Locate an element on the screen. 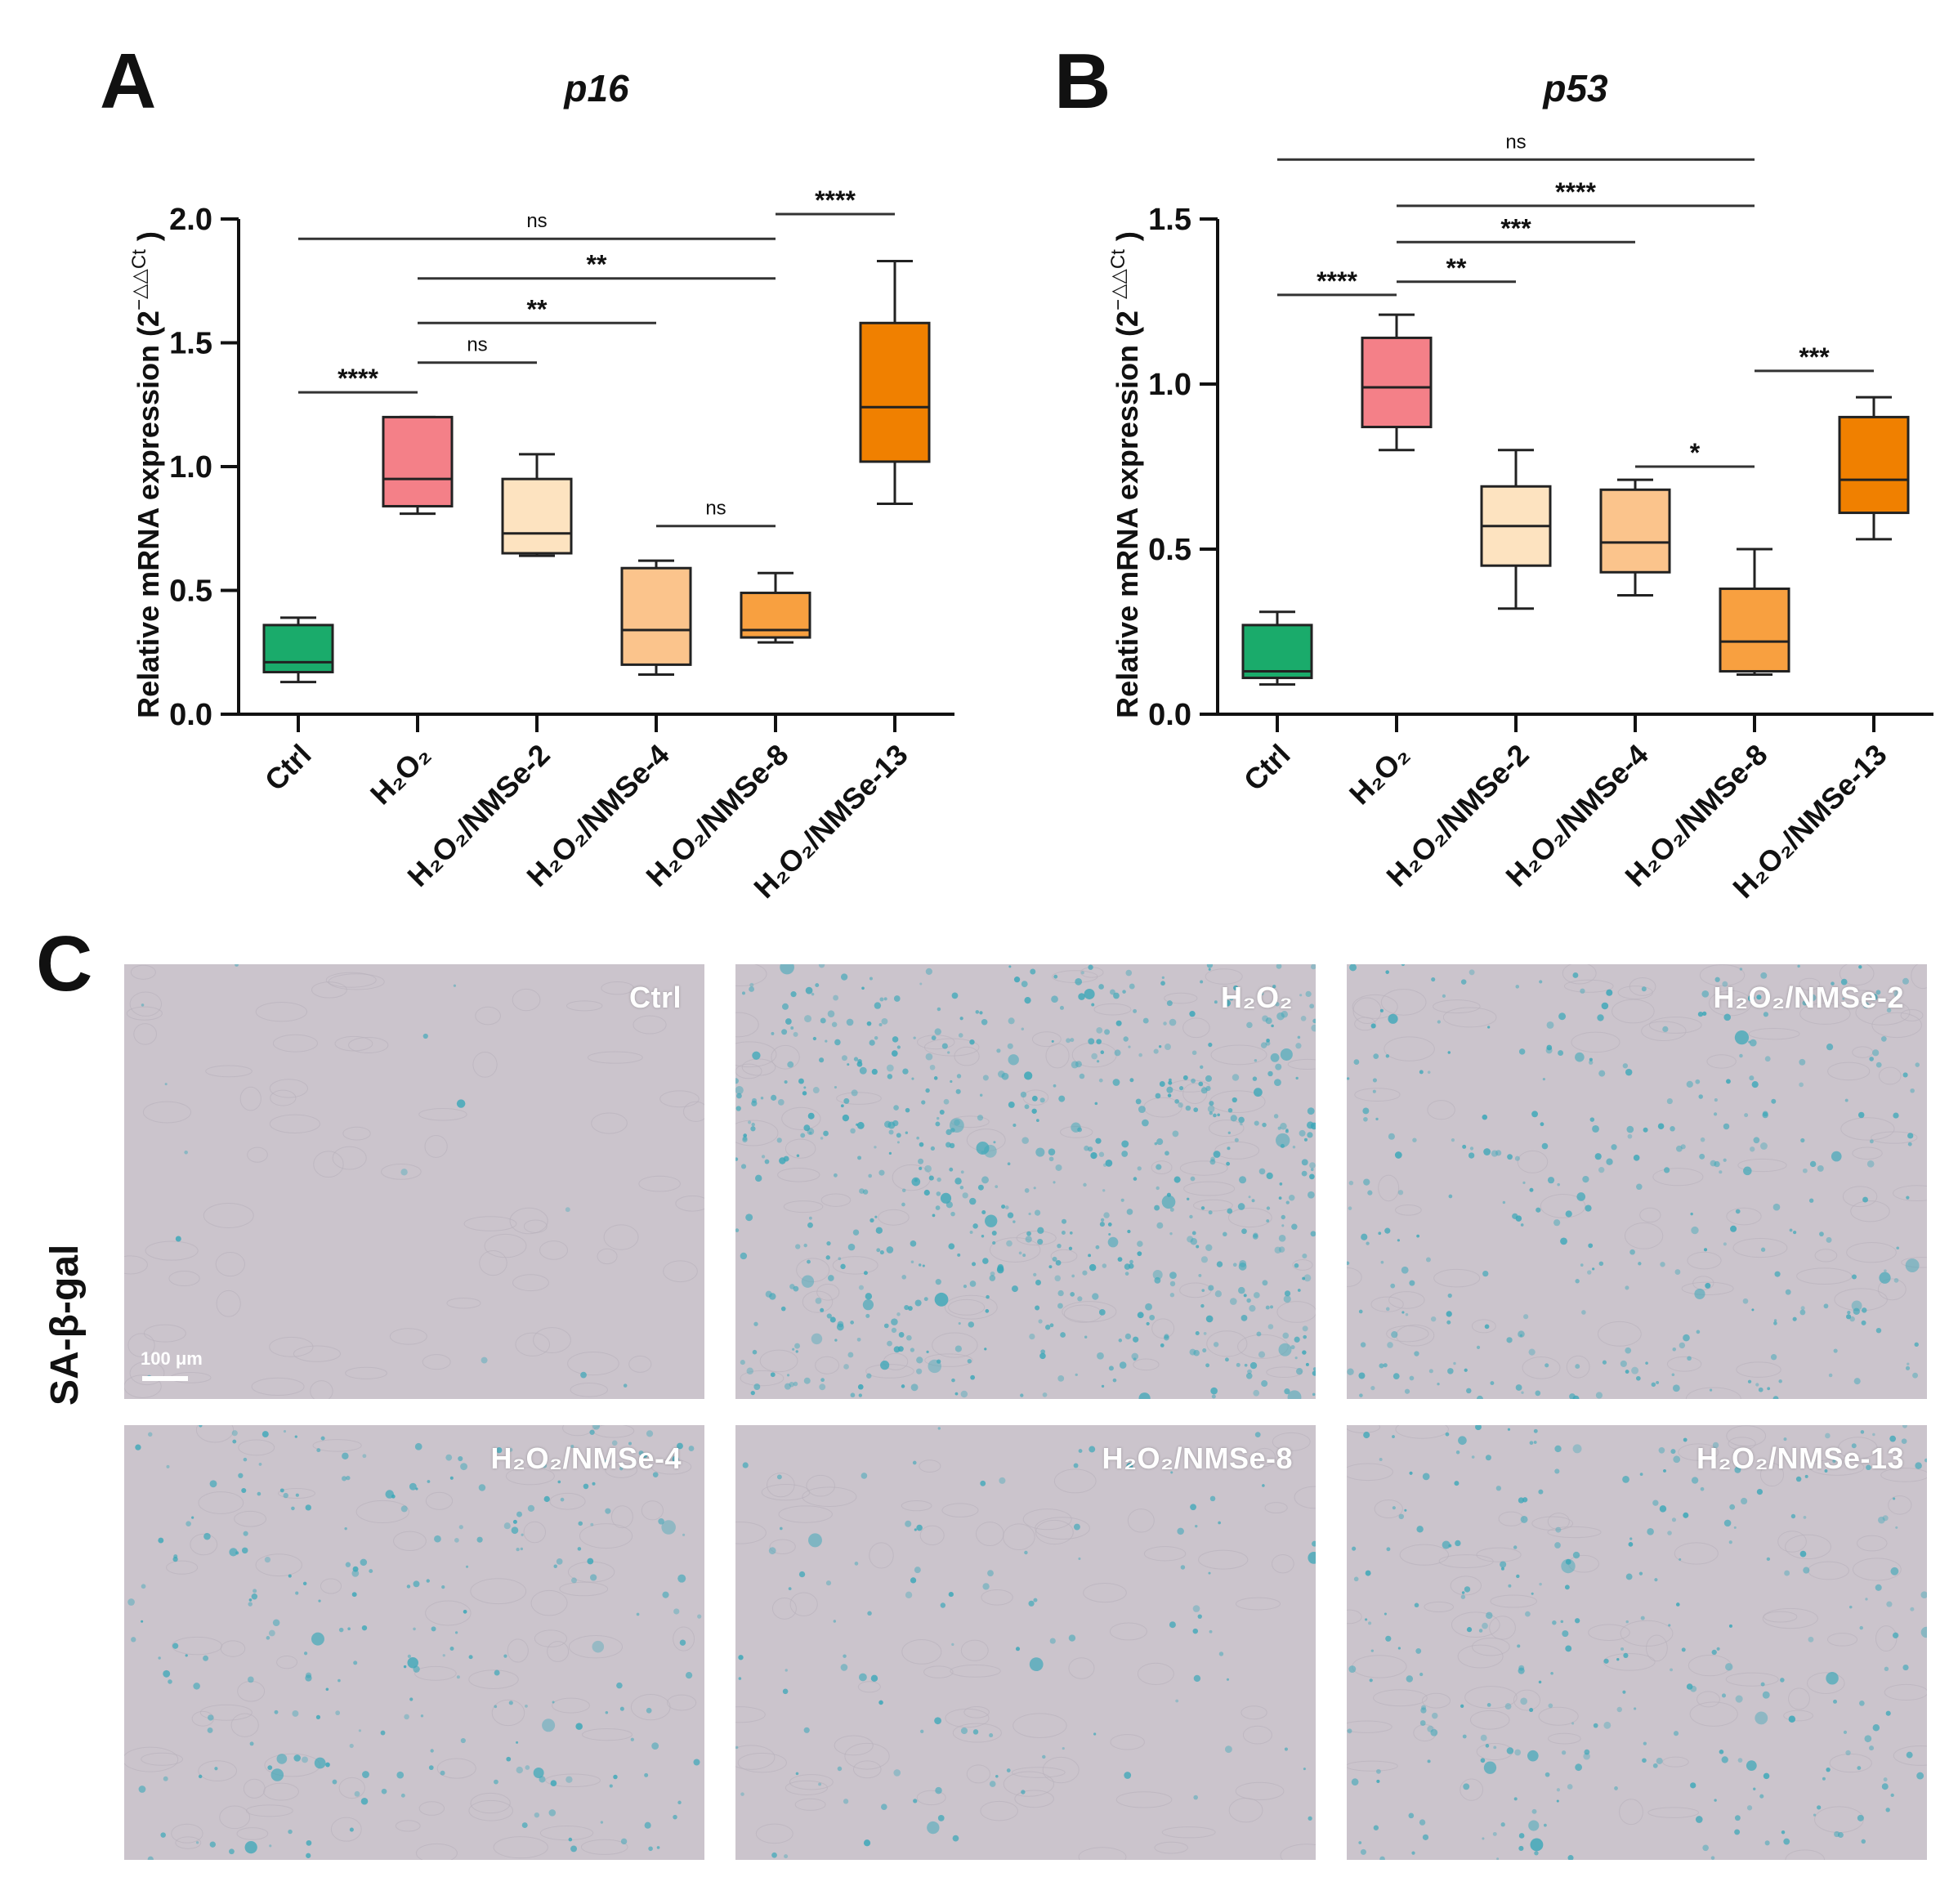 The width and height of the screenshot is (1958, 1904). micrograph-background is located at coordinates (1025, 1642).